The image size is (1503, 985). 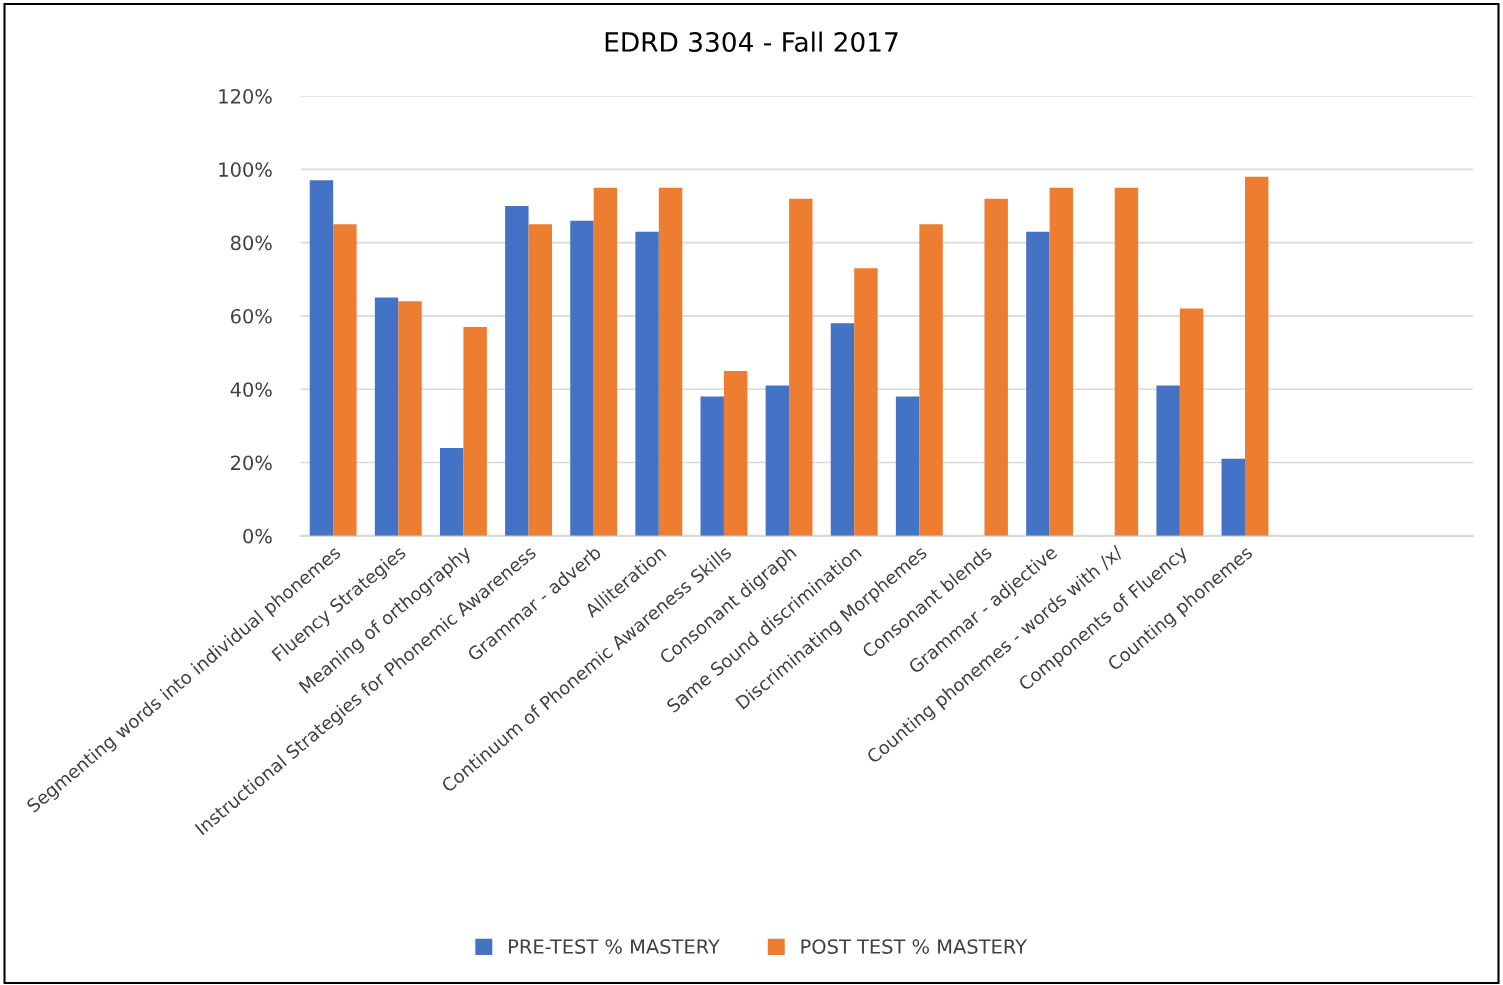 What do you see at coordinates (245, 96) in the screenshot?
I see `y-tick-label: 120%` at bounding box center [245, 96].